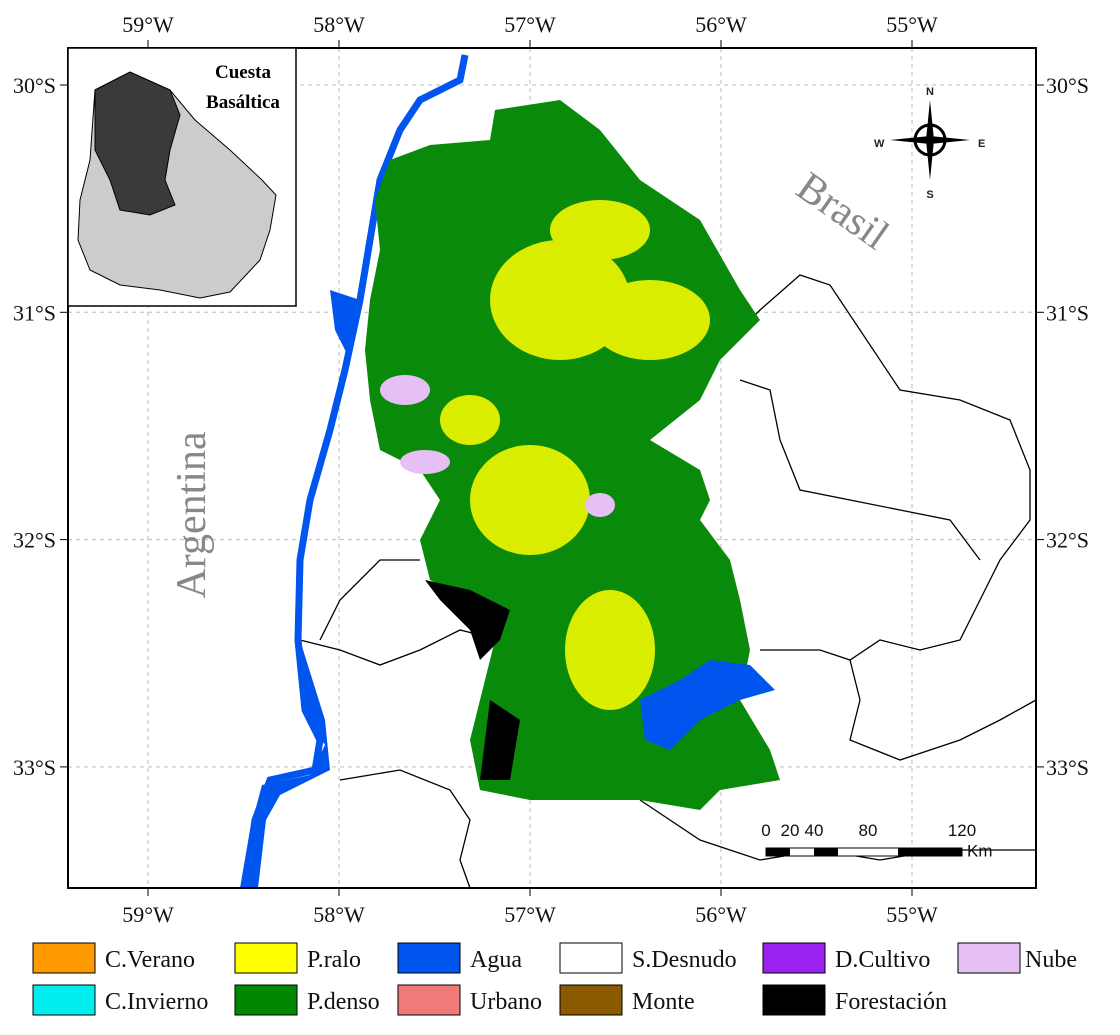 The height and width of the screenshot is (1035, 1120). What do you see at coordinates (929, 195) in the screenshot?
I see `compass-label: S` at bounding box center [929, 195].